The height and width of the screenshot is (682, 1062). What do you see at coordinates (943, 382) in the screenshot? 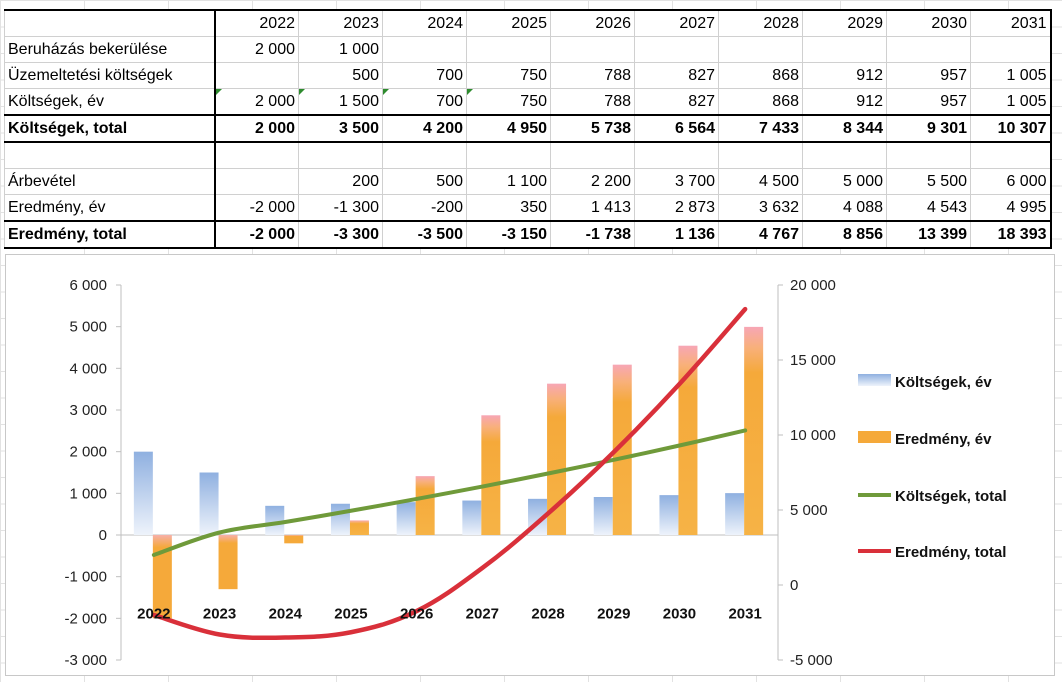
I see `legend-label: Költségek, év` at bounding box center [943, 382].